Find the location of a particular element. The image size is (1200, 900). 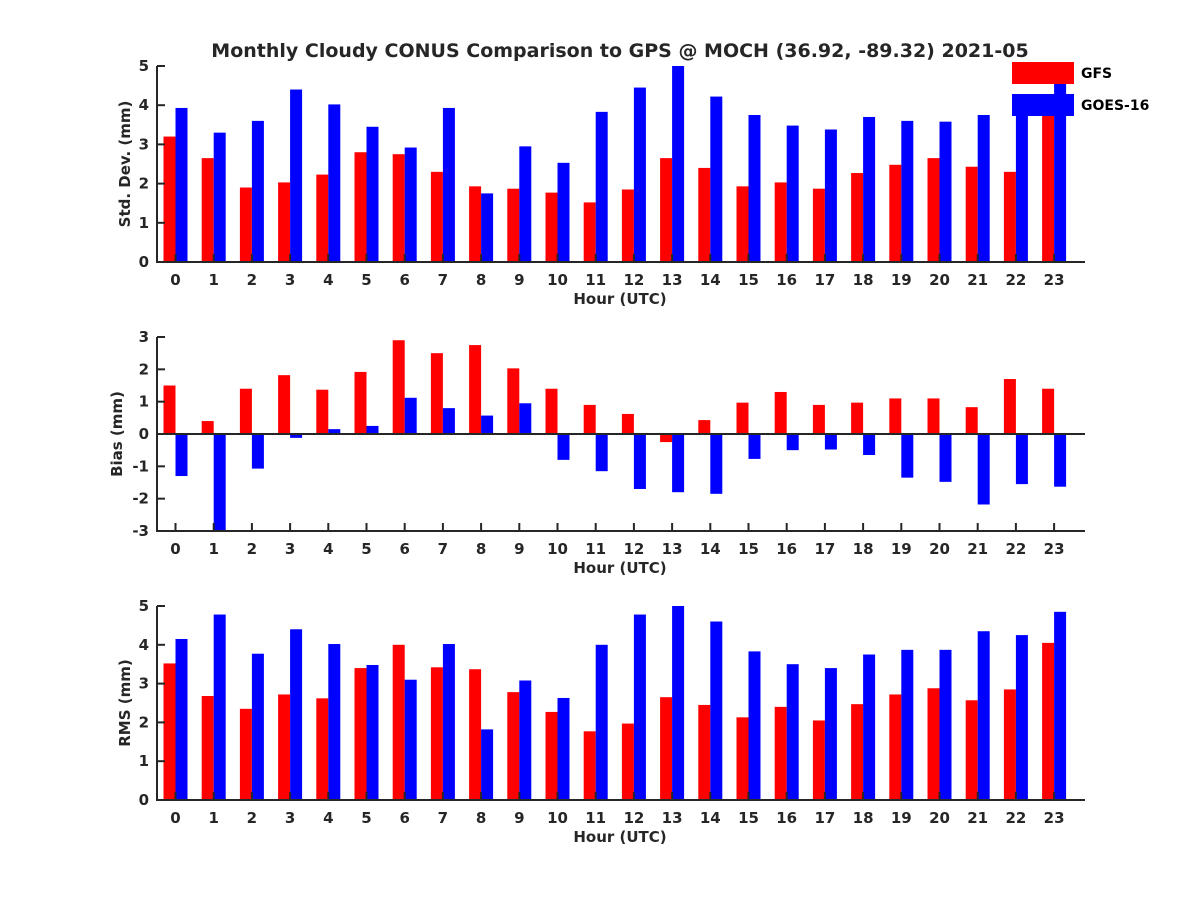

y-axis-label: Bias (mm) is located at coordinates (117, 434).